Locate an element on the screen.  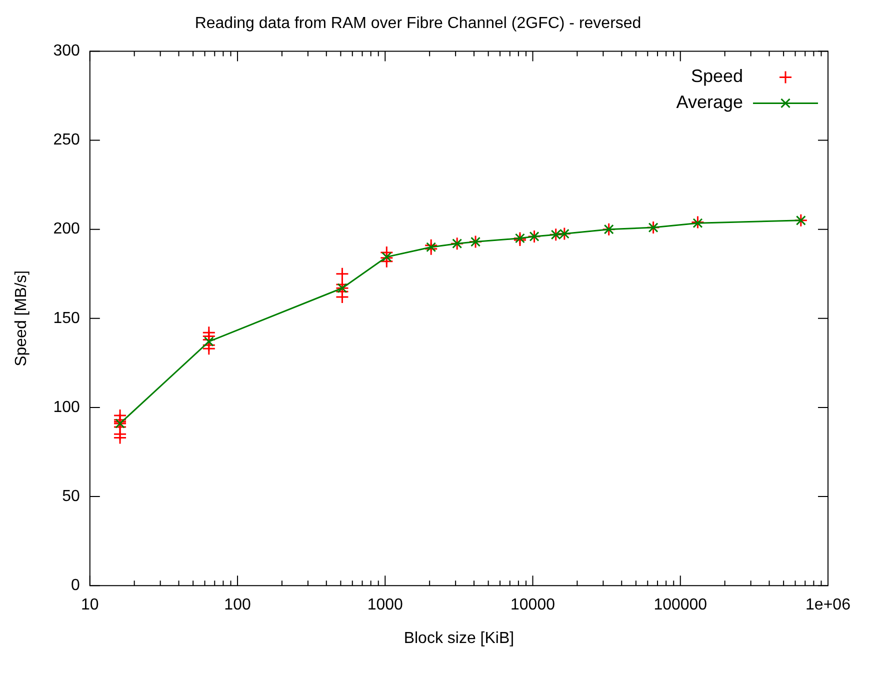
x-axis-title: Block size [KiB] is located at coordinates (459, 638).